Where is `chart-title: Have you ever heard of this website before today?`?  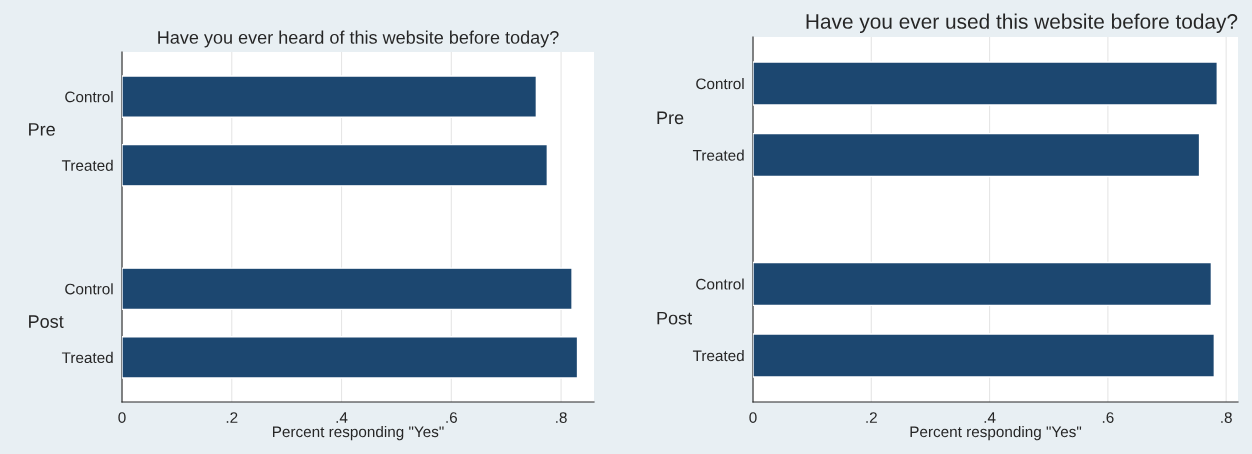
chart-title: Have you ever heard of this website before today? is located at coordinates (358, 39).